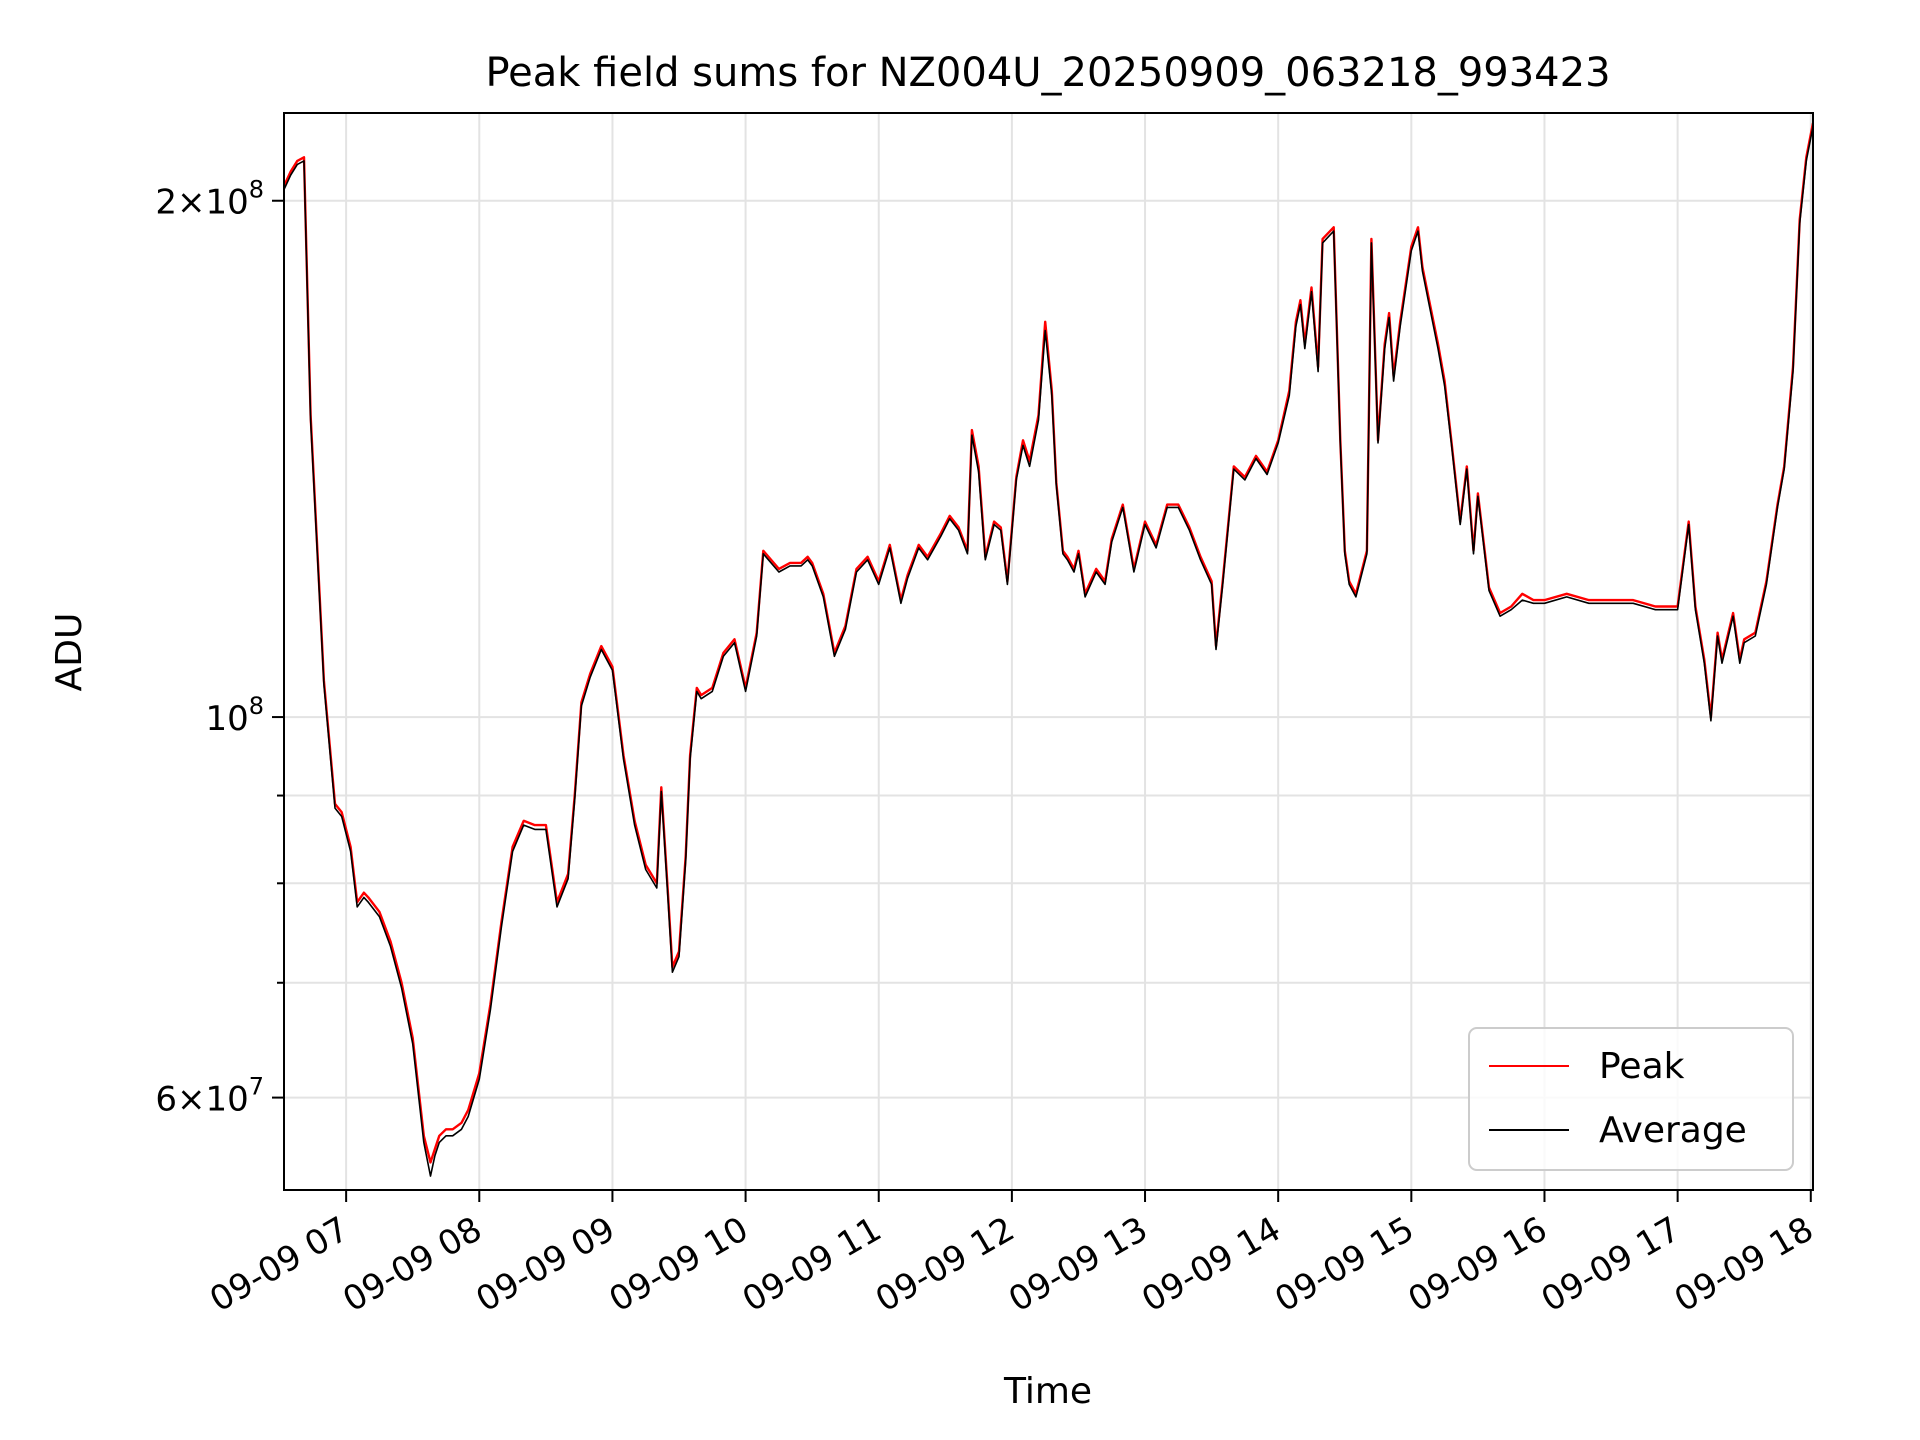 This screenshot has height=1440, width=1920. Describe the element at coordinates (209, 1096) in the screenshot. I see `y-tick-label: 6×107` at that location.